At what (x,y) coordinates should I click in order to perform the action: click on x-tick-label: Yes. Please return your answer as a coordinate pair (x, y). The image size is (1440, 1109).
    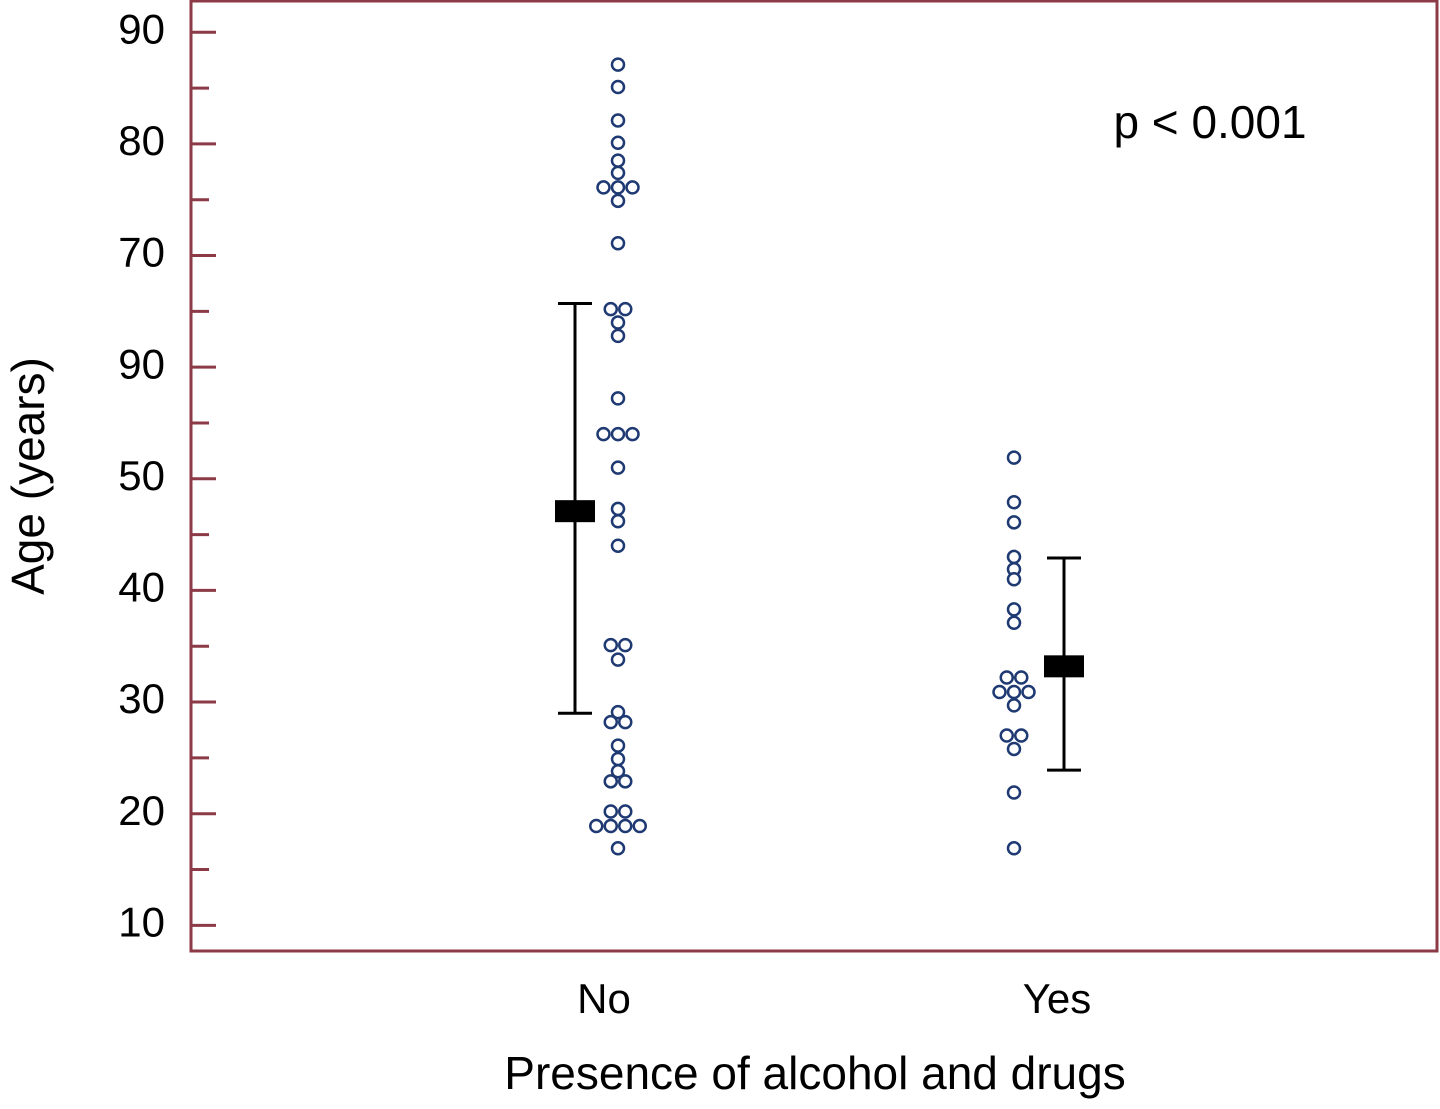
    Looking at the image, I should click on (1057, 998).